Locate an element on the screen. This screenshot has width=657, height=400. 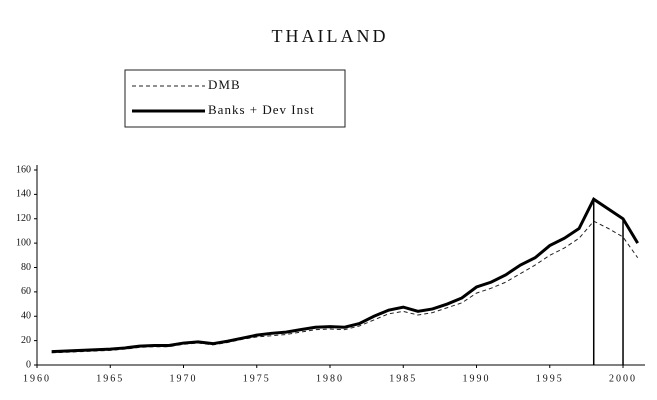
y-tick-label: 140 is located at coordinates (23, 194).